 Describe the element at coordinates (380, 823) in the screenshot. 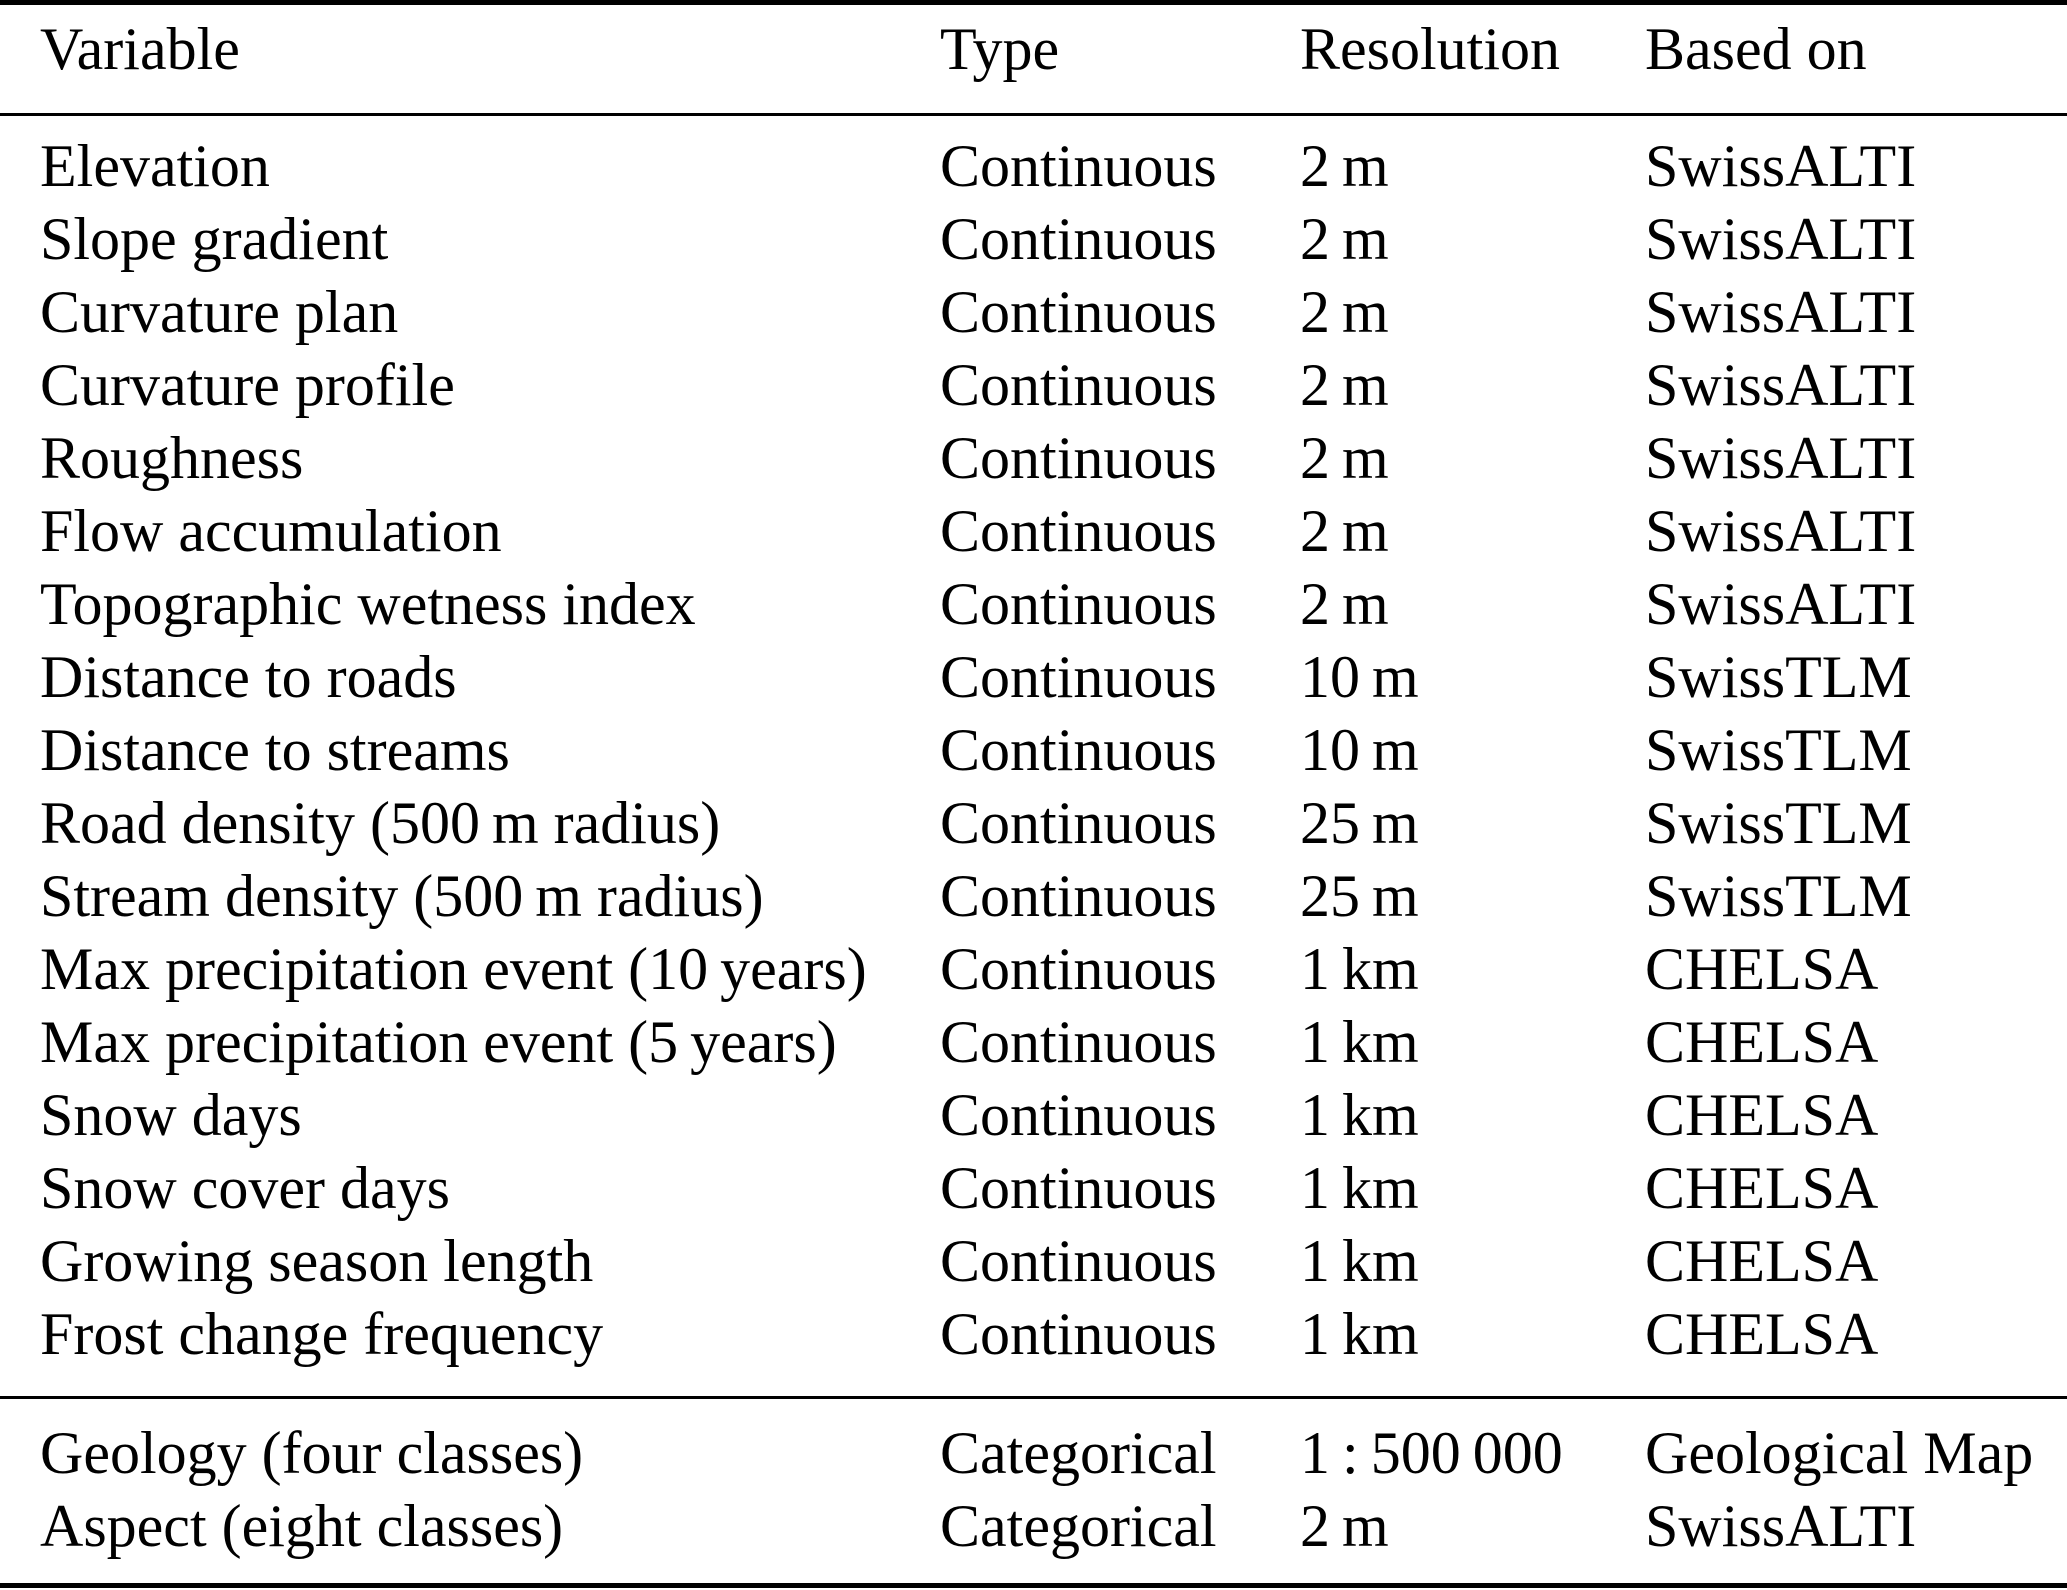

I see `cell-variable: Road density (500 m radius)` at that location.